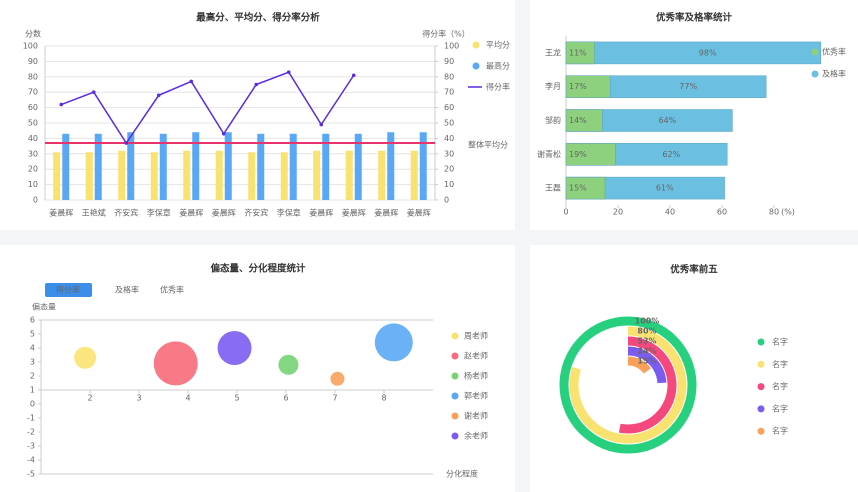  I want to click on chart-title: 最高分、平均分、得分率分析, so click(258, 18).